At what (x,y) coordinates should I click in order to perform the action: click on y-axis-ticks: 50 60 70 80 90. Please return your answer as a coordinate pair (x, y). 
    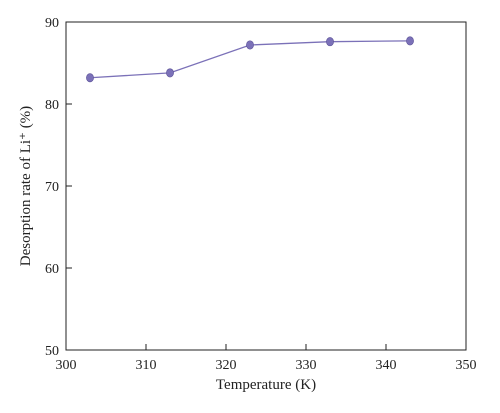
    Looking at the image, I should click on (58, 187).